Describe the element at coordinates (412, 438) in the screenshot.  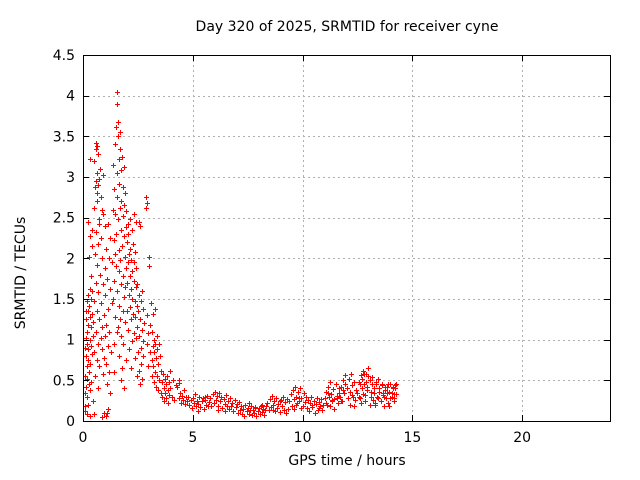
I see `x-tick-label: 15` at that location.